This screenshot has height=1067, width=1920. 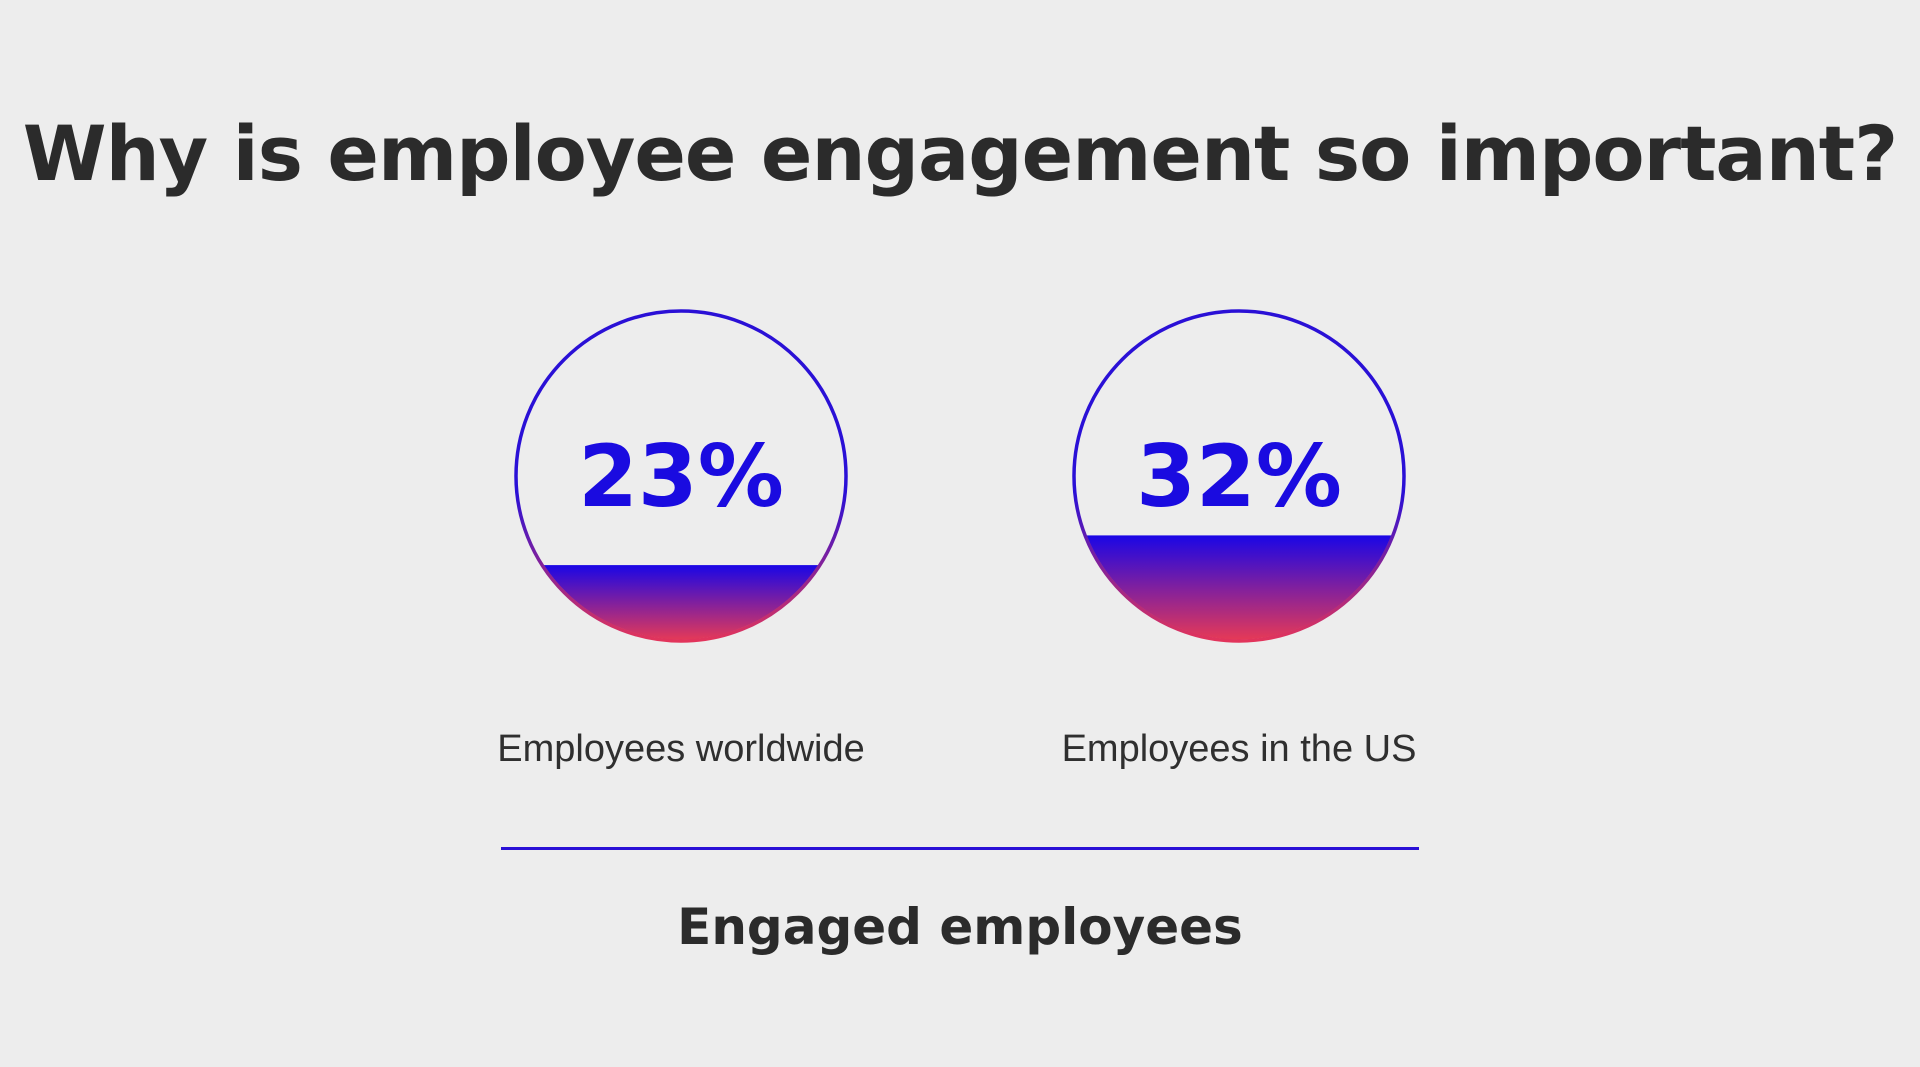 I want to click on gauge-value-0: 23%, so click(x=681, y=477).